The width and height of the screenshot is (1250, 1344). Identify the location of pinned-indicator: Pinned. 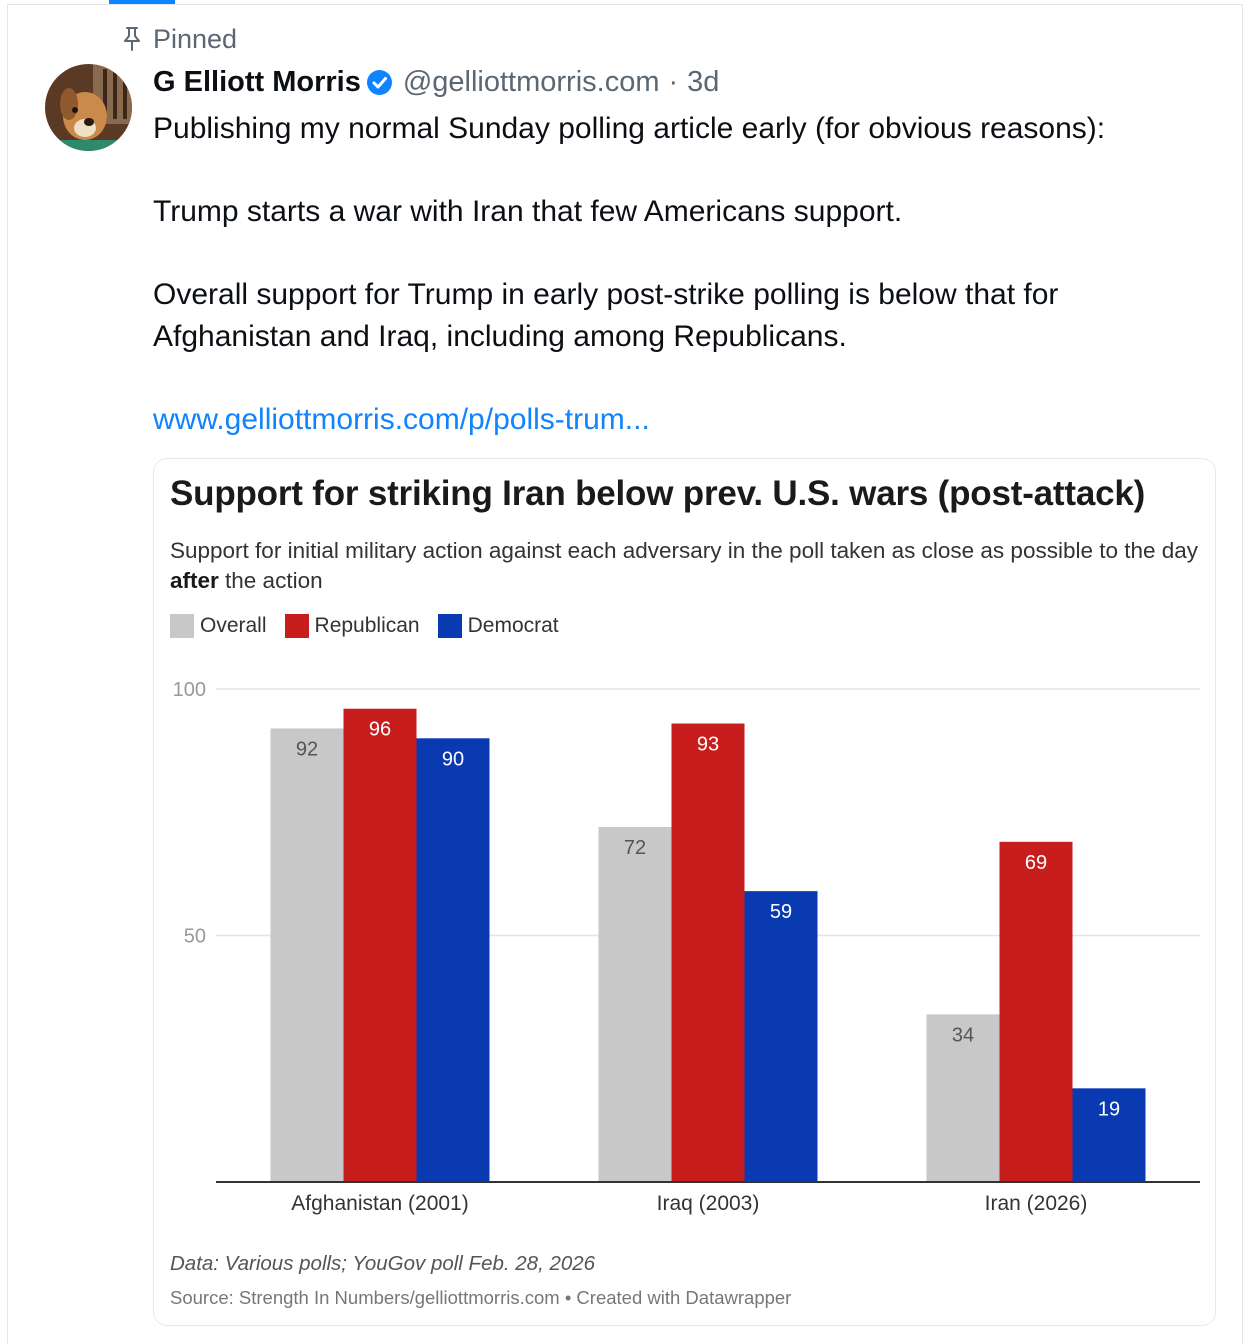
(178, 39).